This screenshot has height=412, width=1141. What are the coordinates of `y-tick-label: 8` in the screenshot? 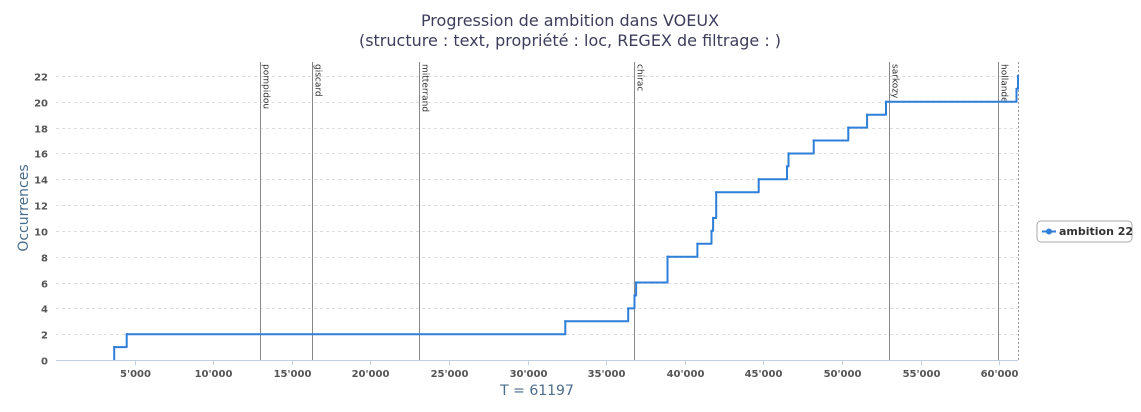 It's located at (44, 259).